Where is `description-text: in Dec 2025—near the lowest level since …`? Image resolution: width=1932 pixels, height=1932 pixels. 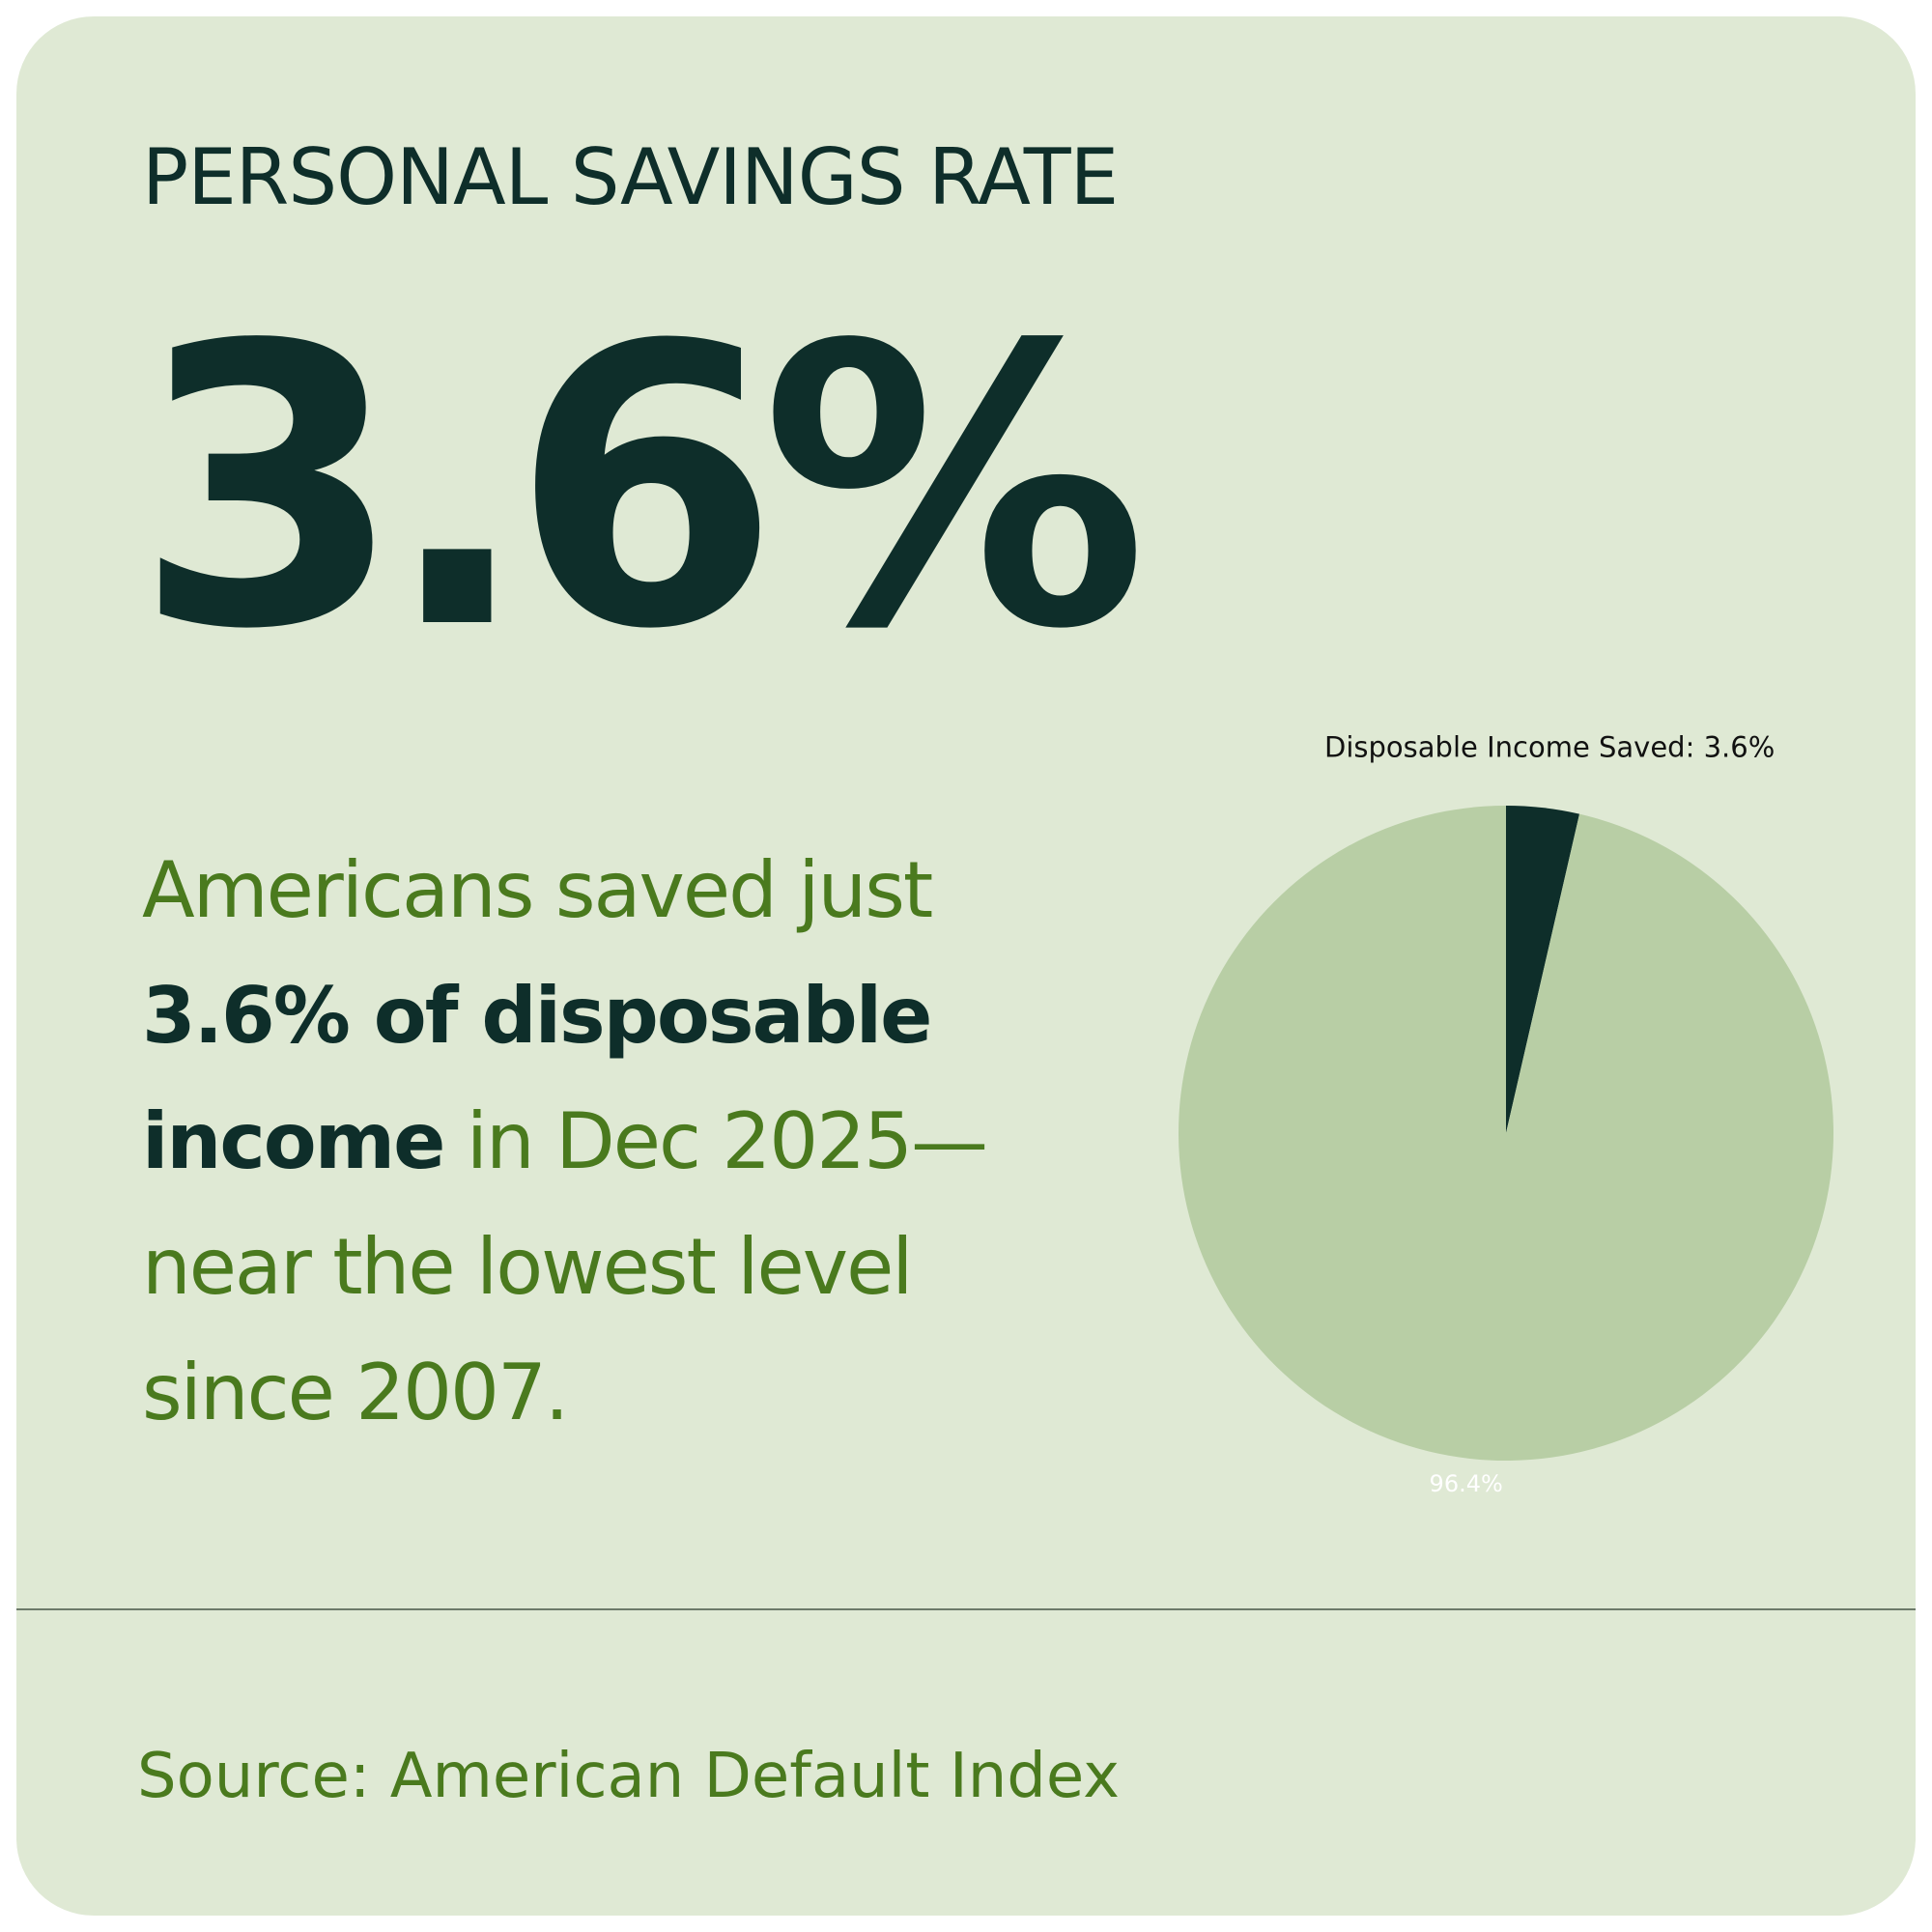 description-text: in Dec 2025—near the lowest level since … is located at coordinates (565, 1266).